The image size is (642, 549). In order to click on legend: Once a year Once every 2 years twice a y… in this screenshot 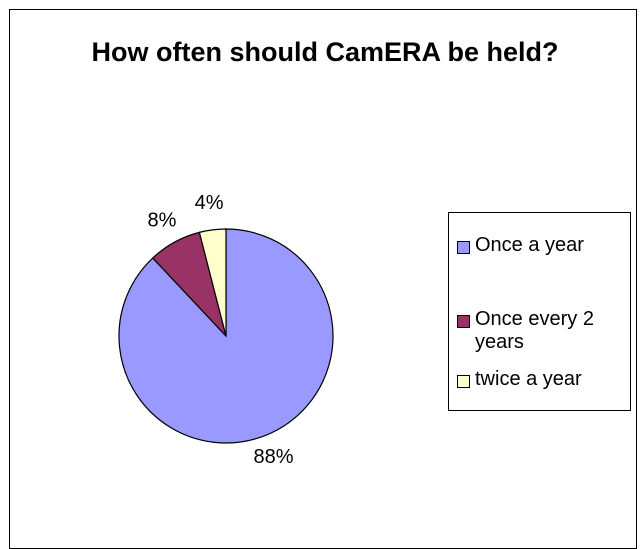, I will do `click(539, 311)`.